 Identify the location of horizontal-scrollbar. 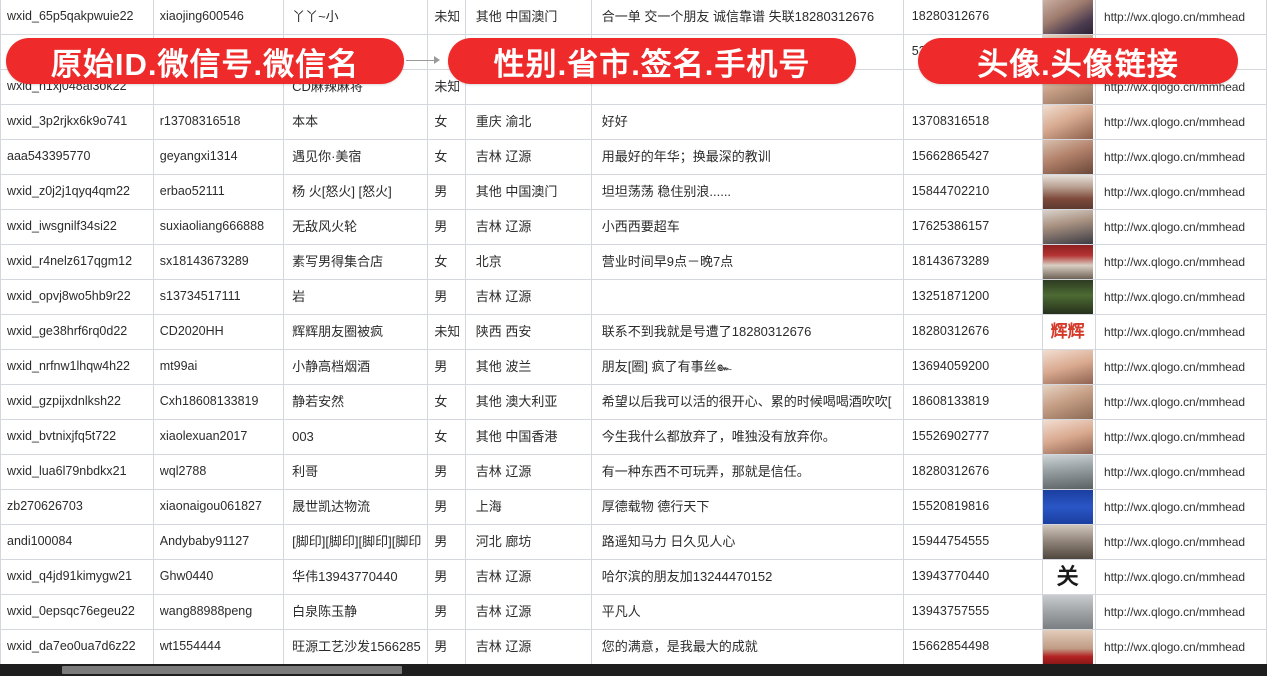
(633, 670).